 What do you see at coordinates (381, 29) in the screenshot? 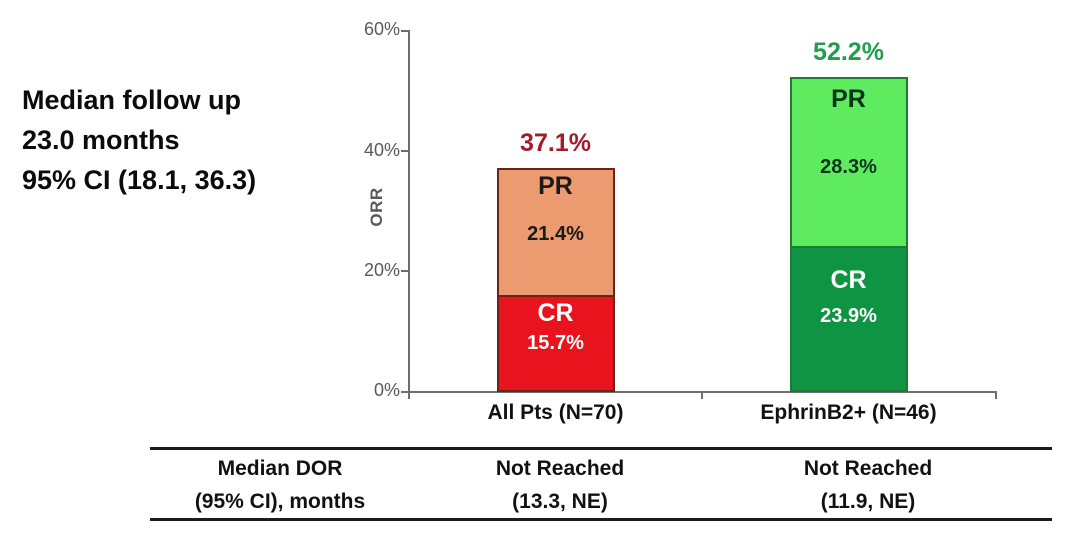
I see `ytick-label-60: 60%` at bounding box center [381, 29].